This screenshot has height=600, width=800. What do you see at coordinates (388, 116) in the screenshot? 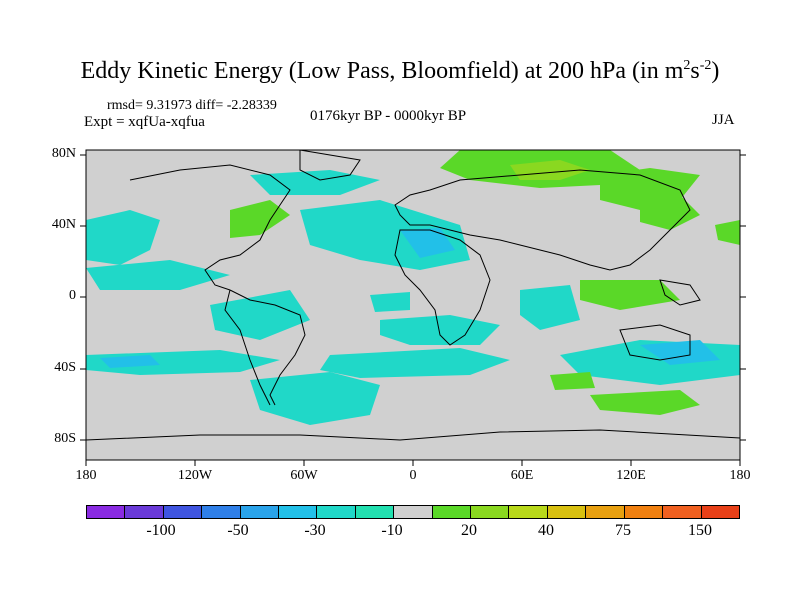
I see `period-label: 0176kyr BP - 0000kyr BP` at bounding box center [388, 116].